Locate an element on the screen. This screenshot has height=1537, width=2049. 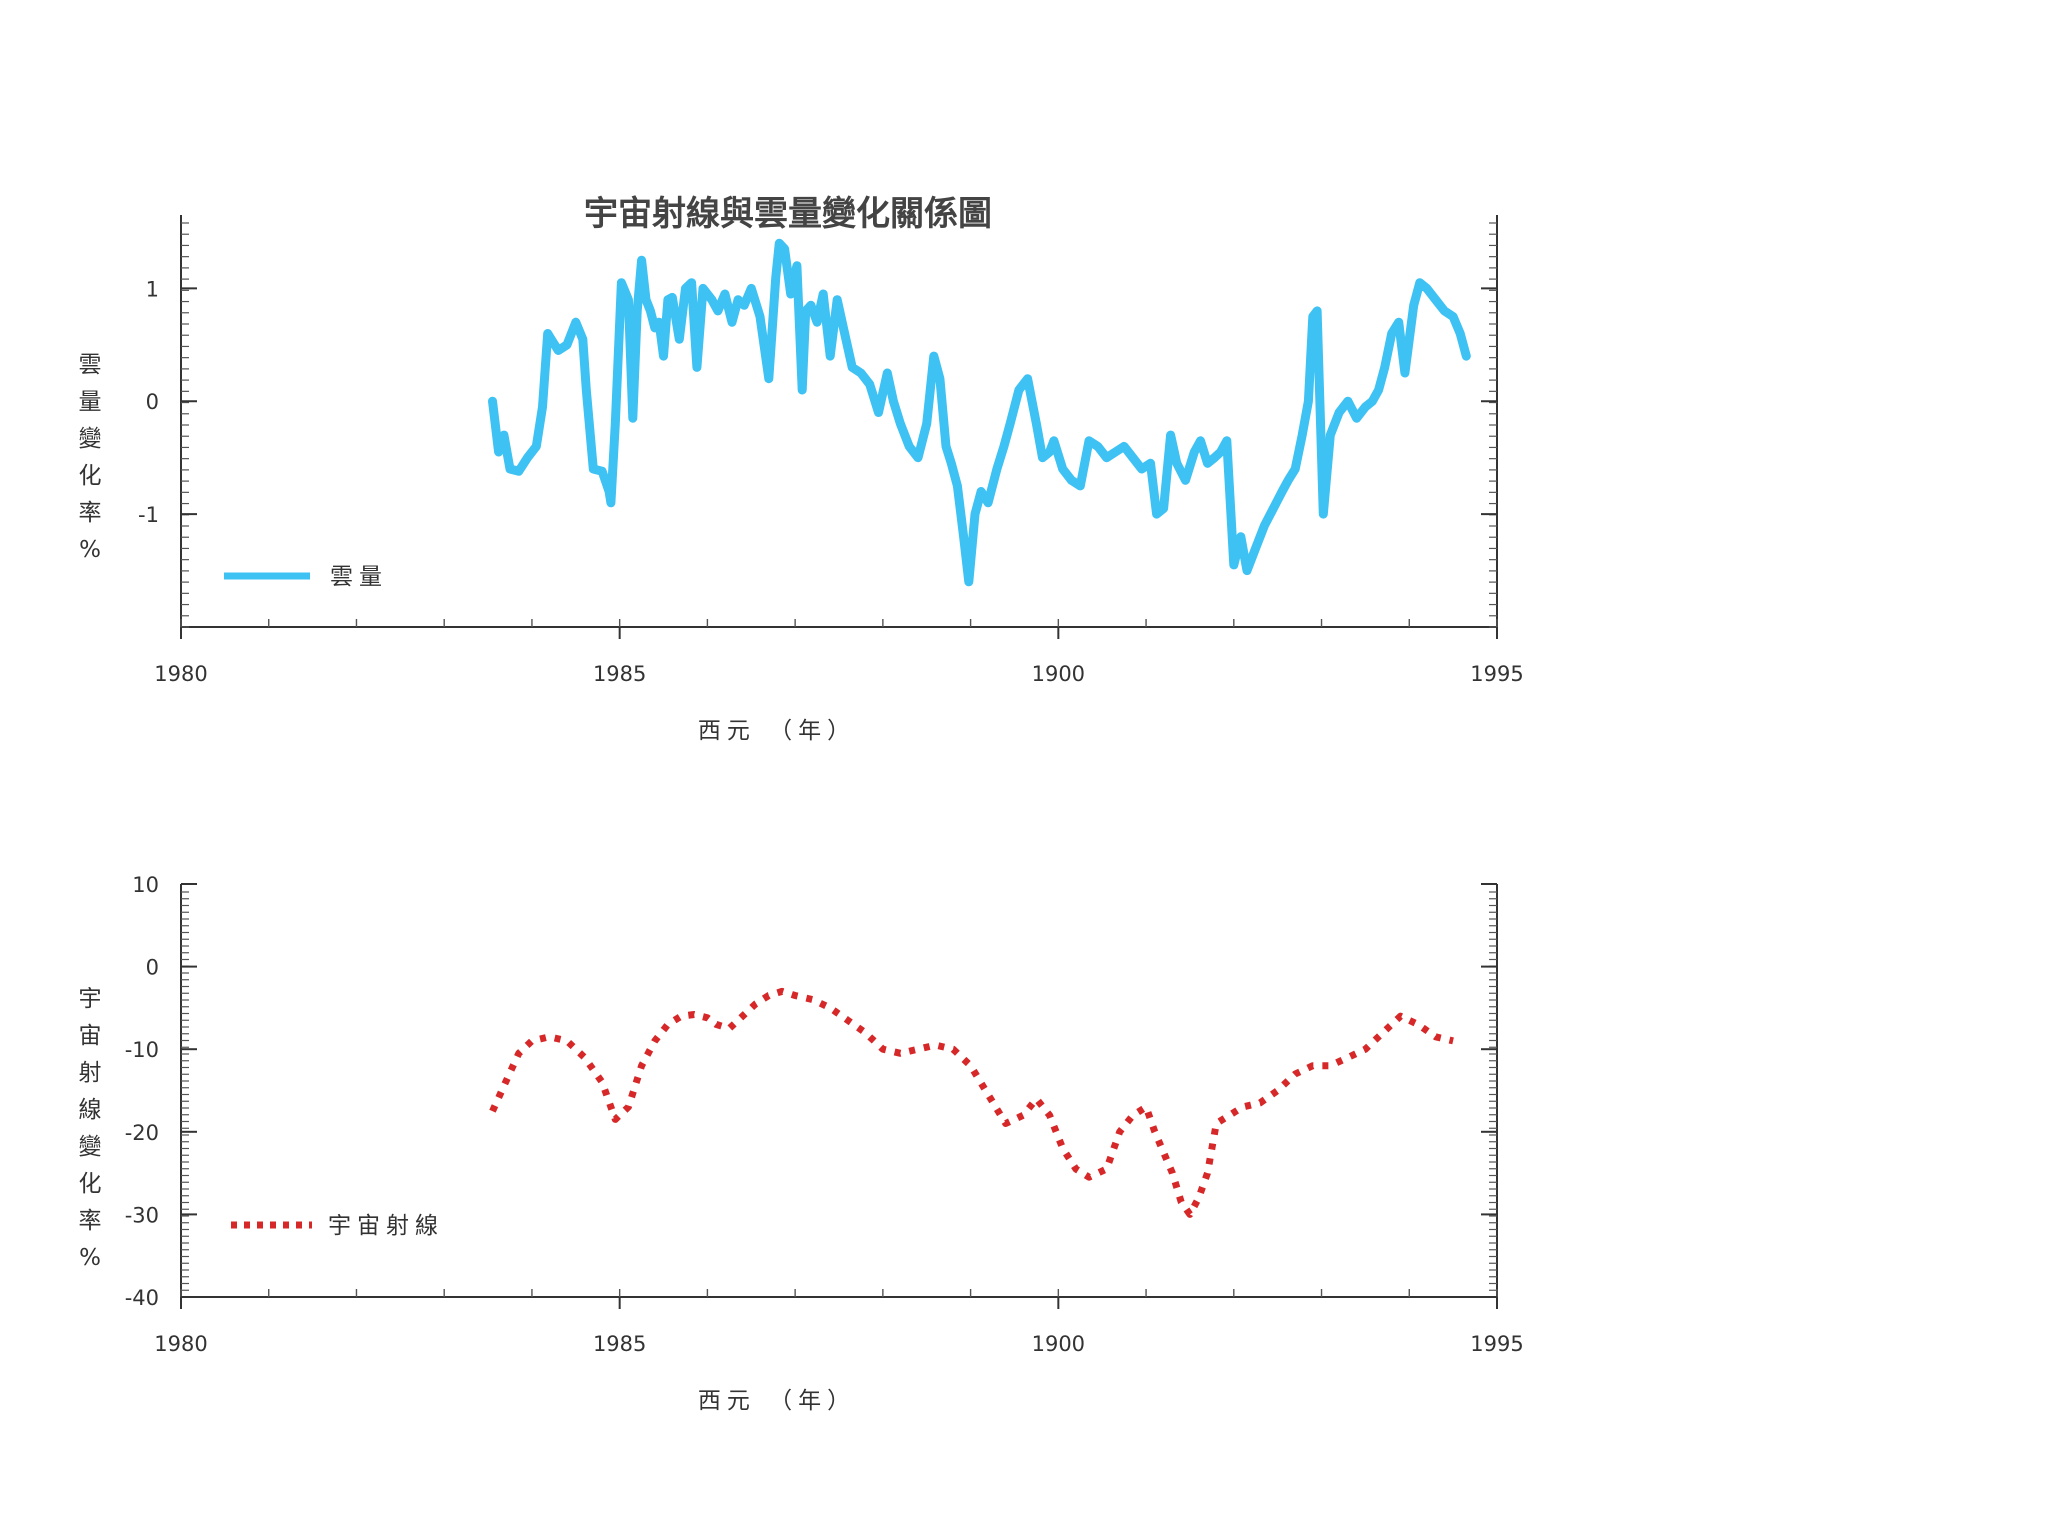
cloud-x-ticks: 1980 1985 1900 1995 is located at coordinates (839, 656).